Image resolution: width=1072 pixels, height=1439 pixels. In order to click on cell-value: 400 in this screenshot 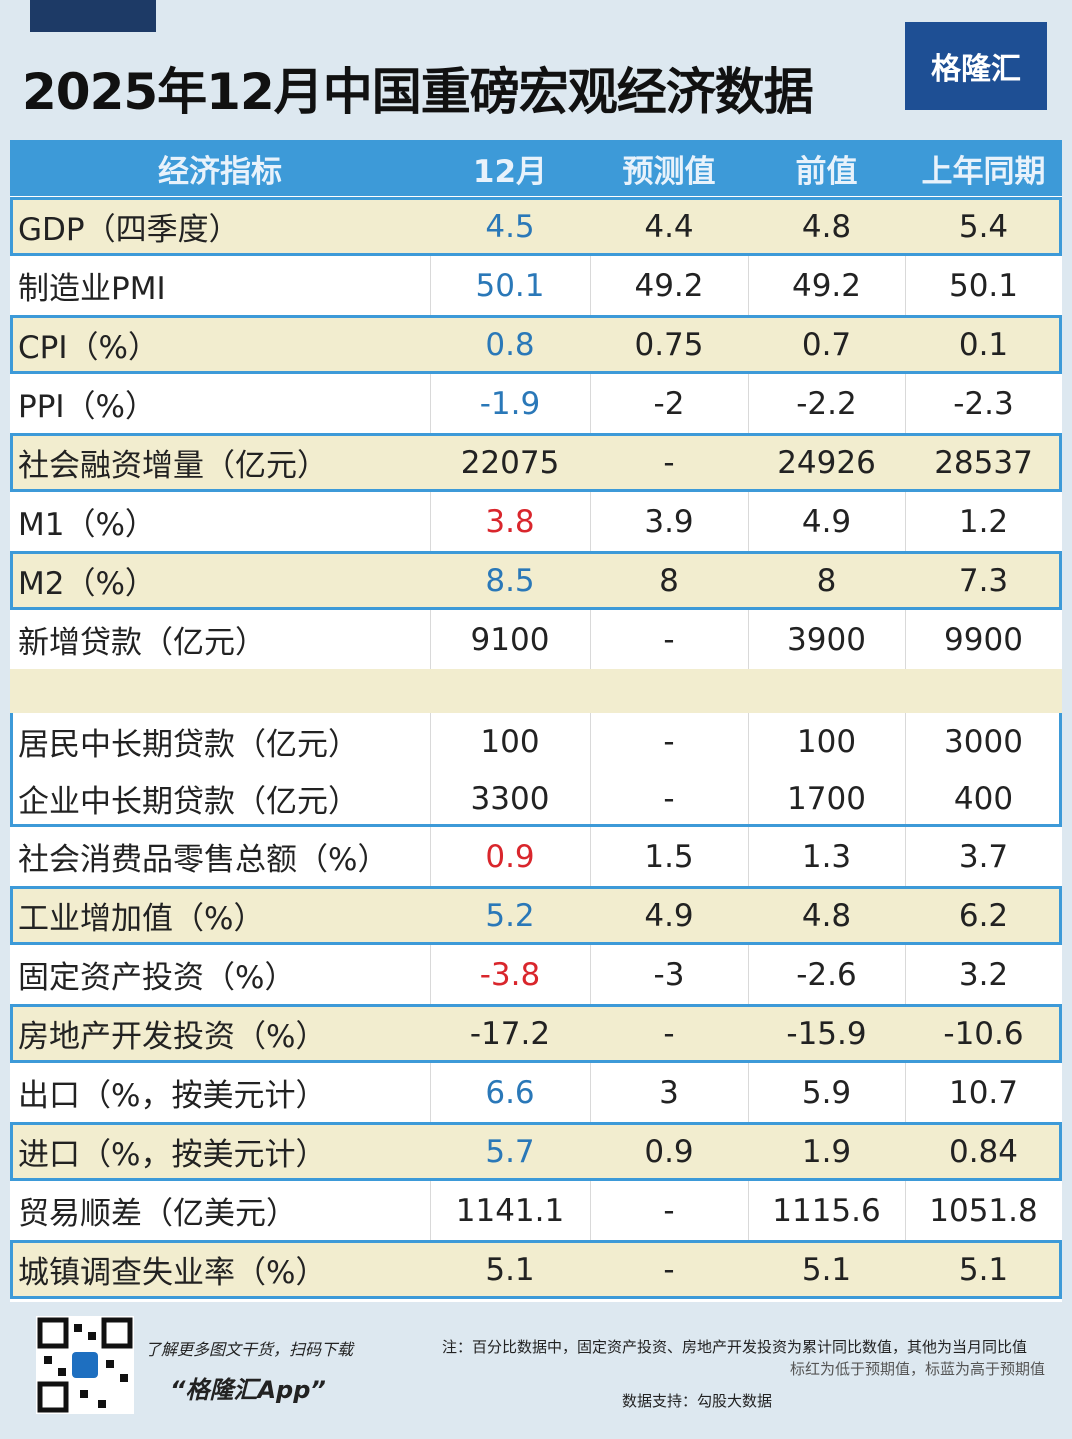, I will do `click(983, 798)`.